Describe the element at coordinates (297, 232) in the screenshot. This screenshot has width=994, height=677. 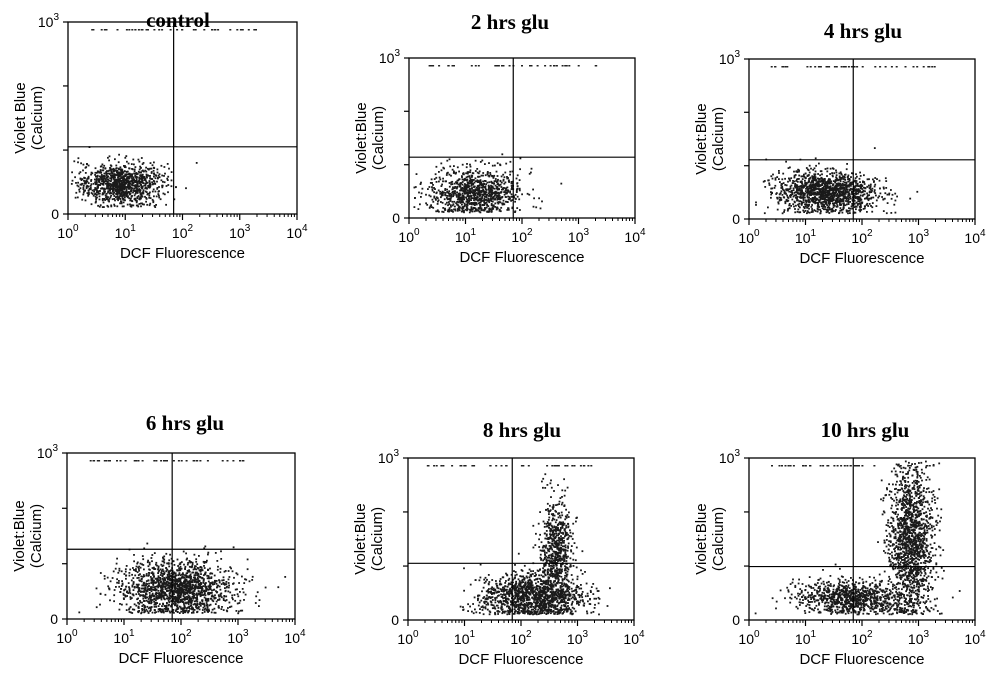
I see `x-tick-label: 104` at that location.